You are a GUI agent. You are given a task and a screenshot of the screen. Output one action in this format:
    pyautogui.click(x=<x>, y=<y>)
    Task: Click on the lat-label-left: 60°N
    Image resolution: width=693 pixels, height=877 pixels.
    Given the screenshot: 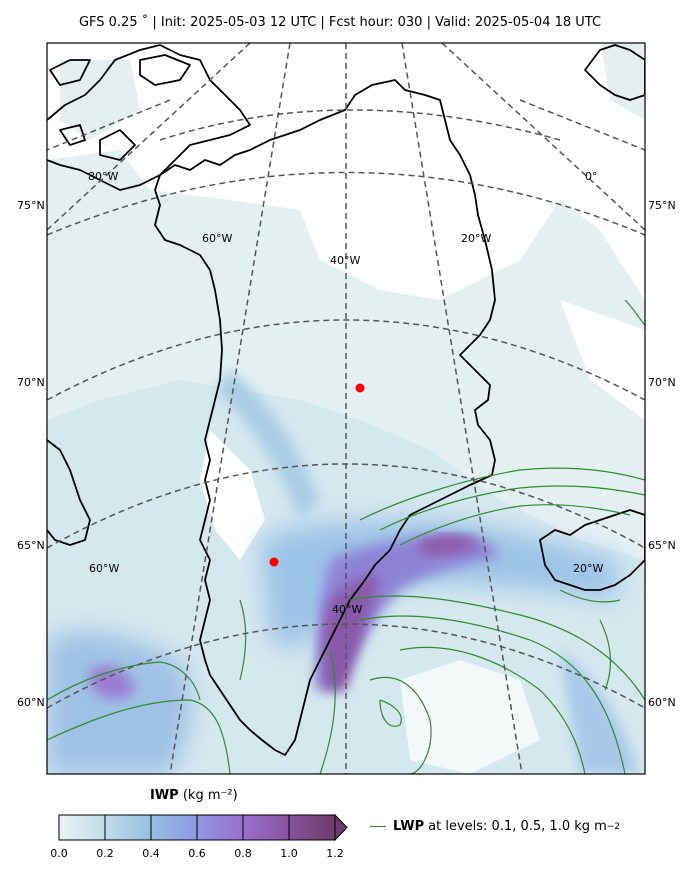 What is the action you would take?
    pyautogui.click(x=31, y=702)
    